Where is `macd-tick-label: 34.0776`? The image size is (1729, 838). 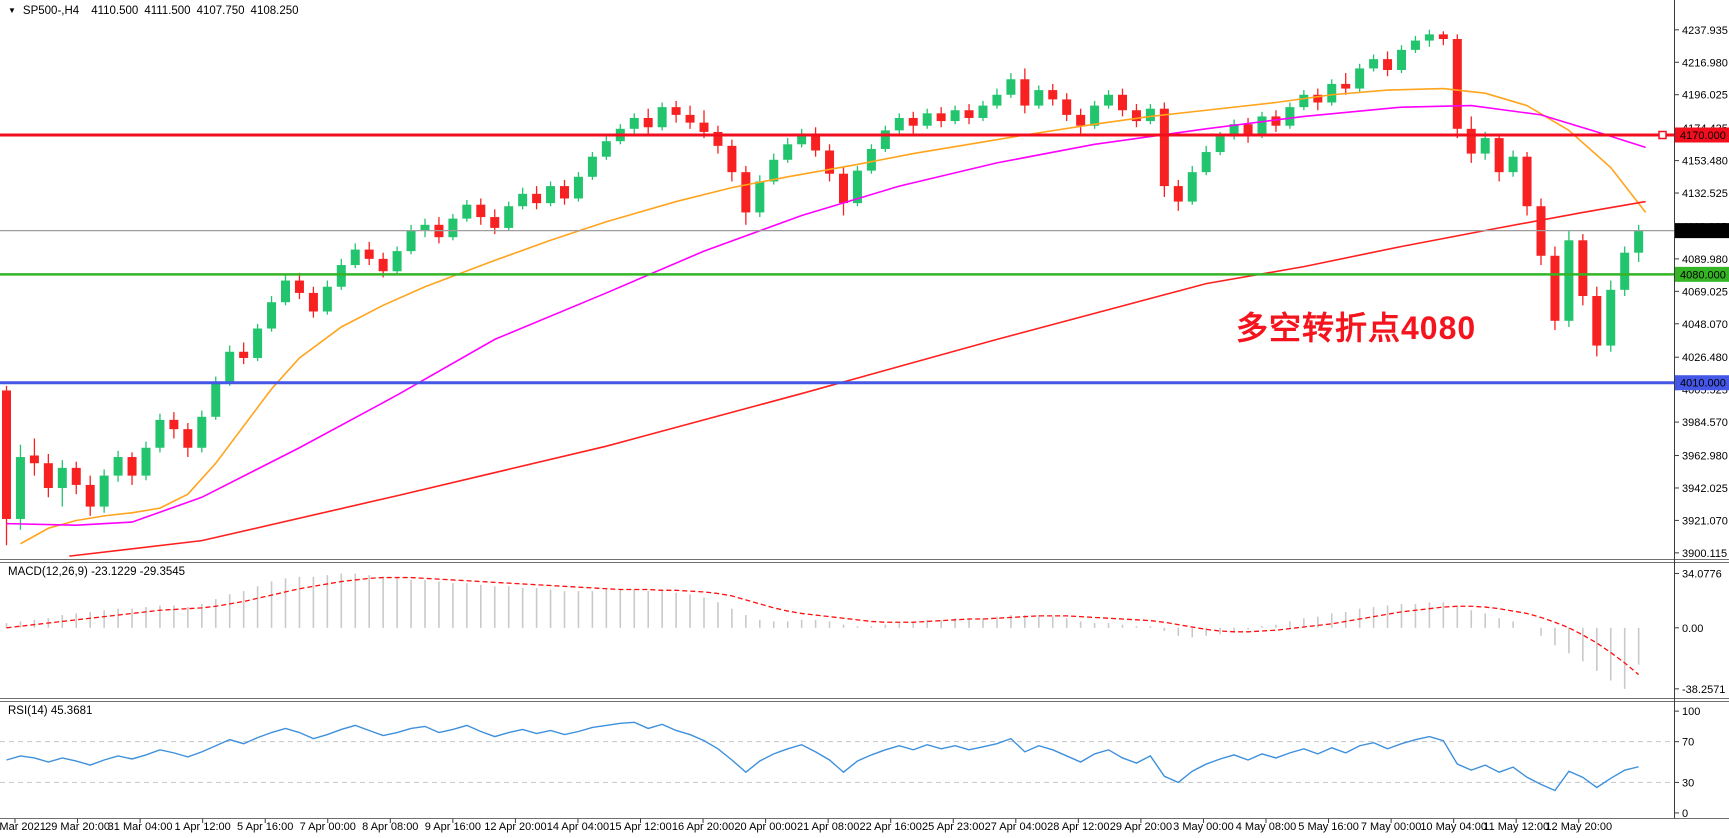 macd-tick-label: 34.0776 is located at coordinates (1702, 574).